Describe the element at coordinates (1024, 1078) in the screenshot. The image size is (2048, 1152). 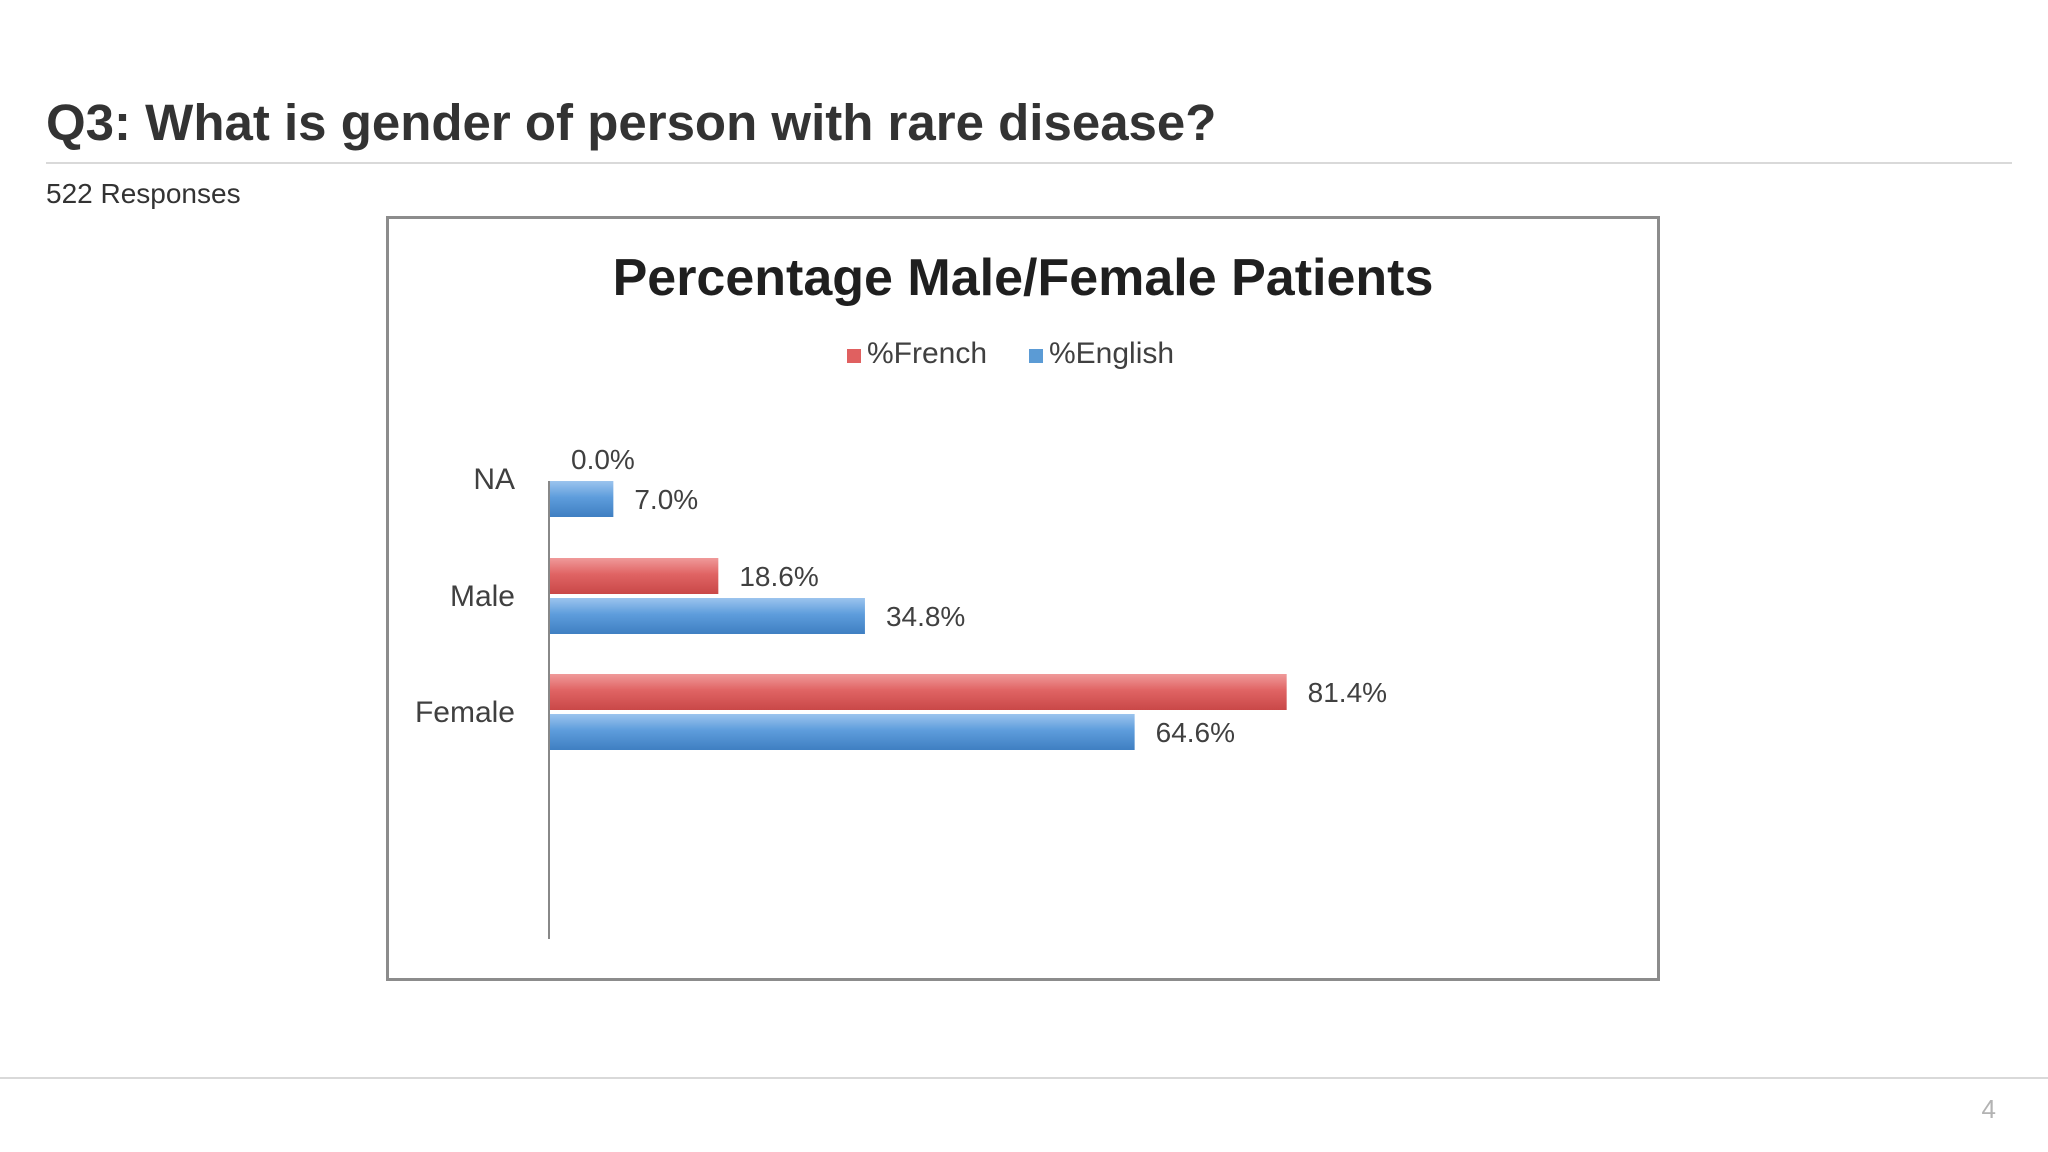
I see `footer-divider` at that location.